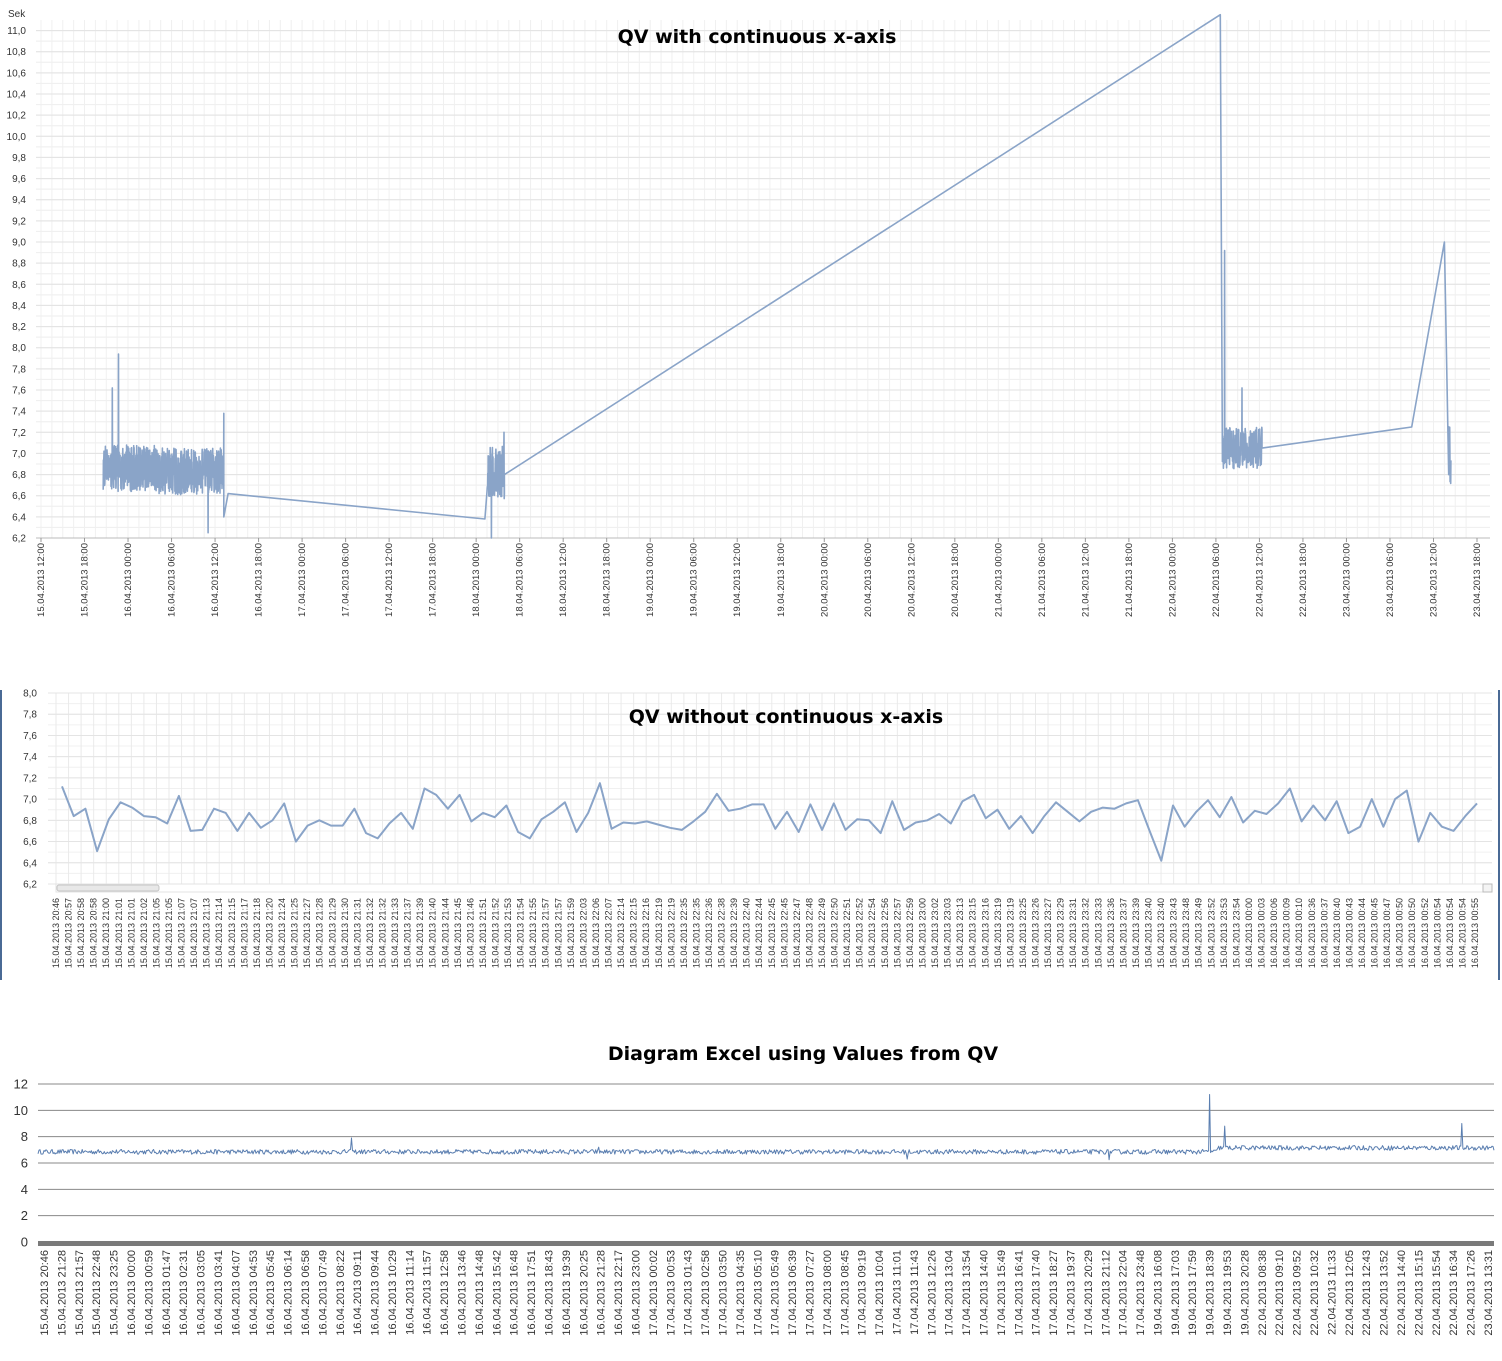  What do you see at coordinates (259, 580) in the screenshot?
I see `x-tick-label: 16.04.2013 18:00` at bounding box center [259, 580].